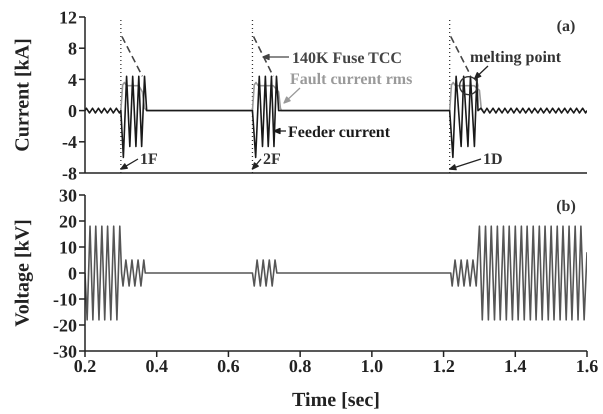 The height and width of the screenshot is (414, 603). I want to click on x-tick-label: 0.4, so click(156, 366).